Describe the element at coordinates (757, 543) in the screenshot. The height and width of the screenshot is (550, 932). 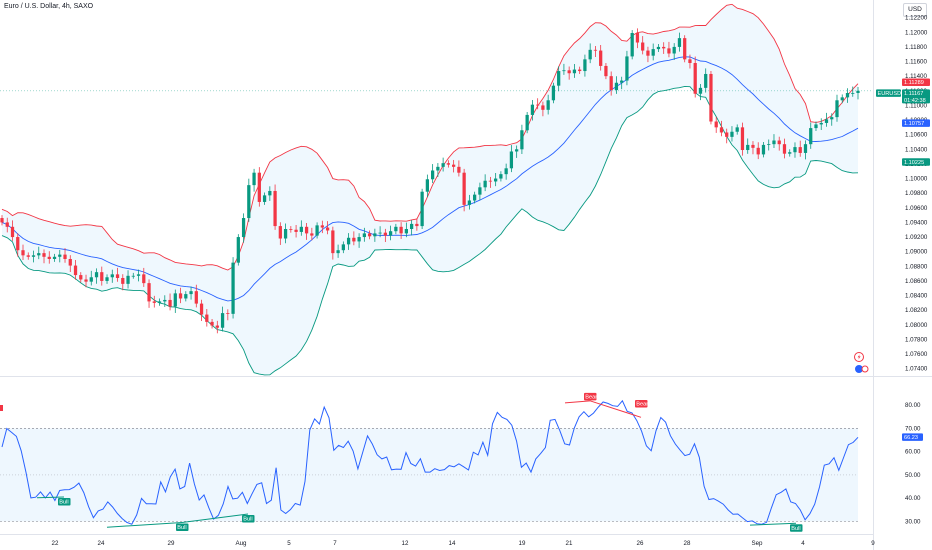
I see `time-tick-label: Sep` at that location.